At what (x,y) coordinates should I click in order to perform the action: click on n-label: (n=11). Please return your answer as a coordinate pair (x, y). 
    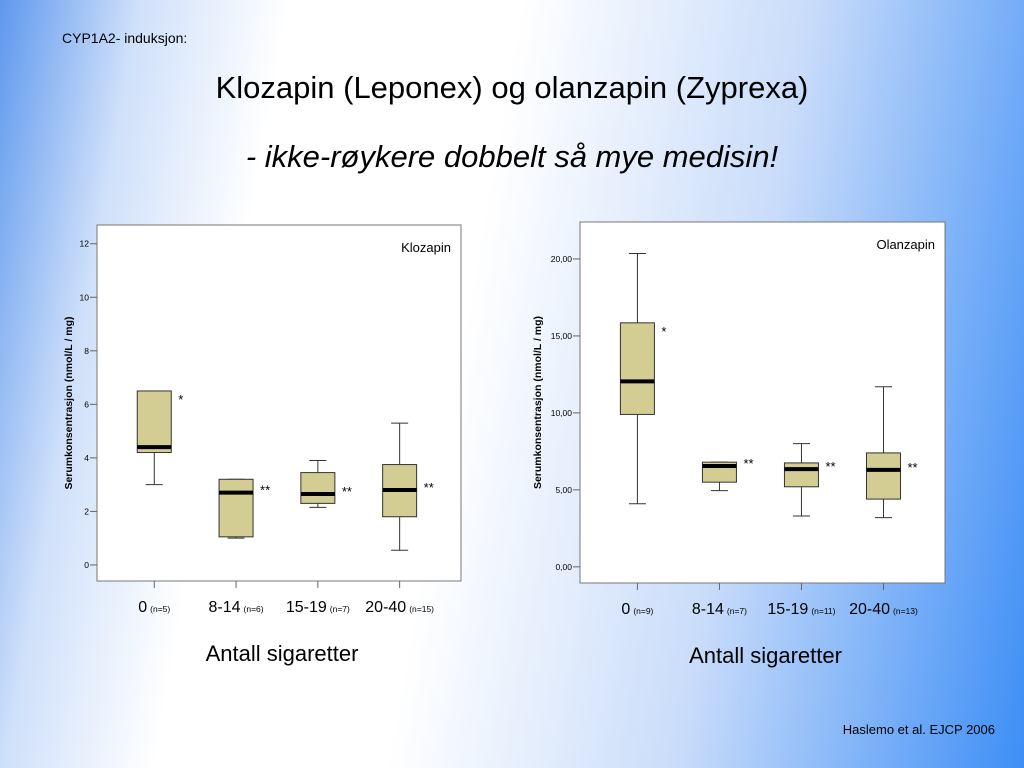
    Looking at the image, I should click on (823, 611).